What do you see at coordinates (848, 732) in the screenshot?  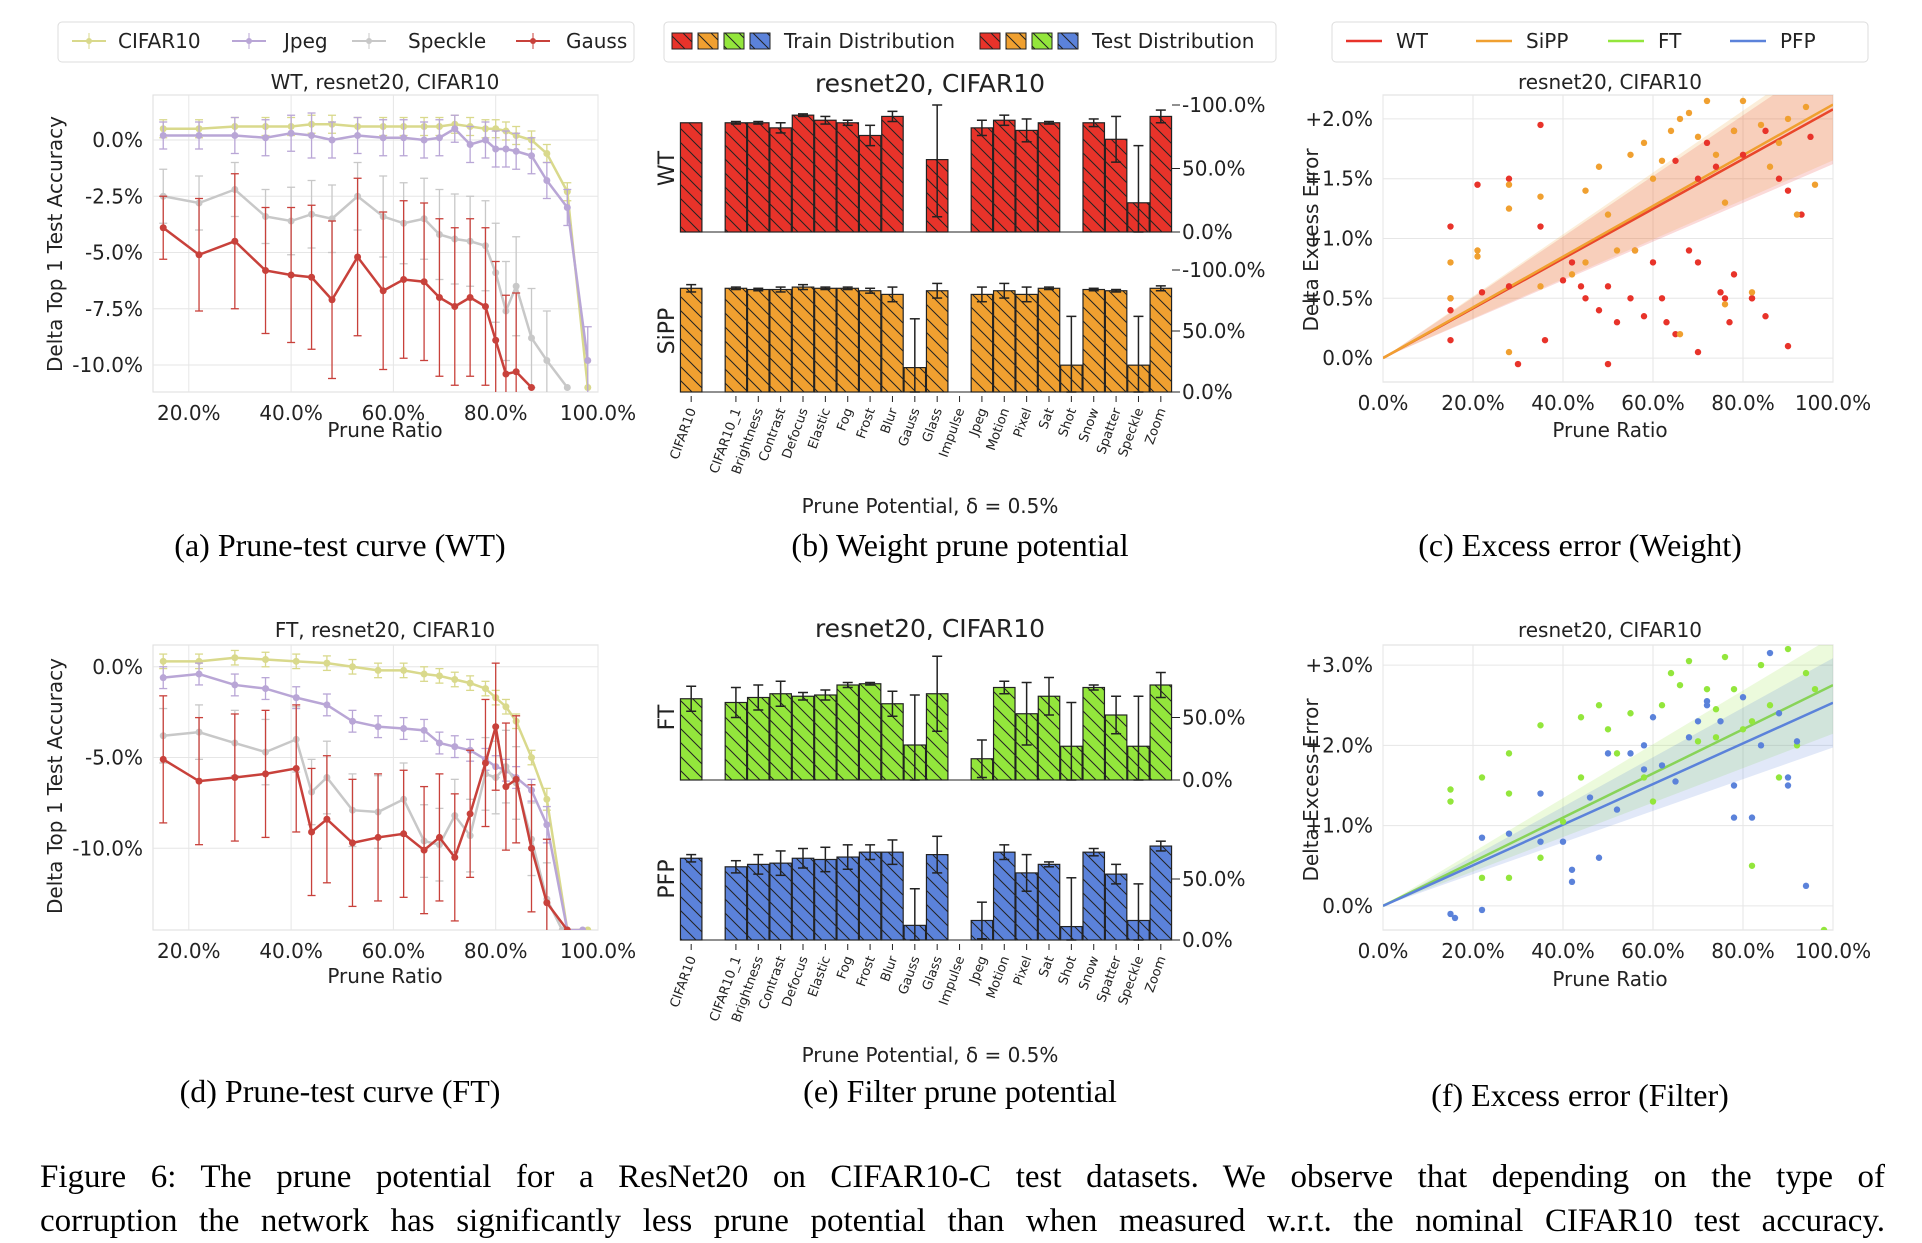 I see `bar-ft` at bounding box center [848, 732].